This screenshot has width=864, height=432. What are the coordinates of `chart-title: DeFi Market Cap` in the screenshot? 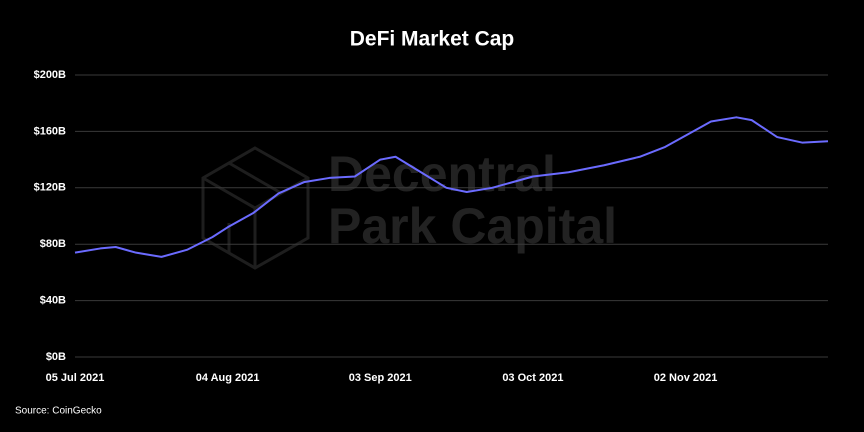 It's located at (432, 39).